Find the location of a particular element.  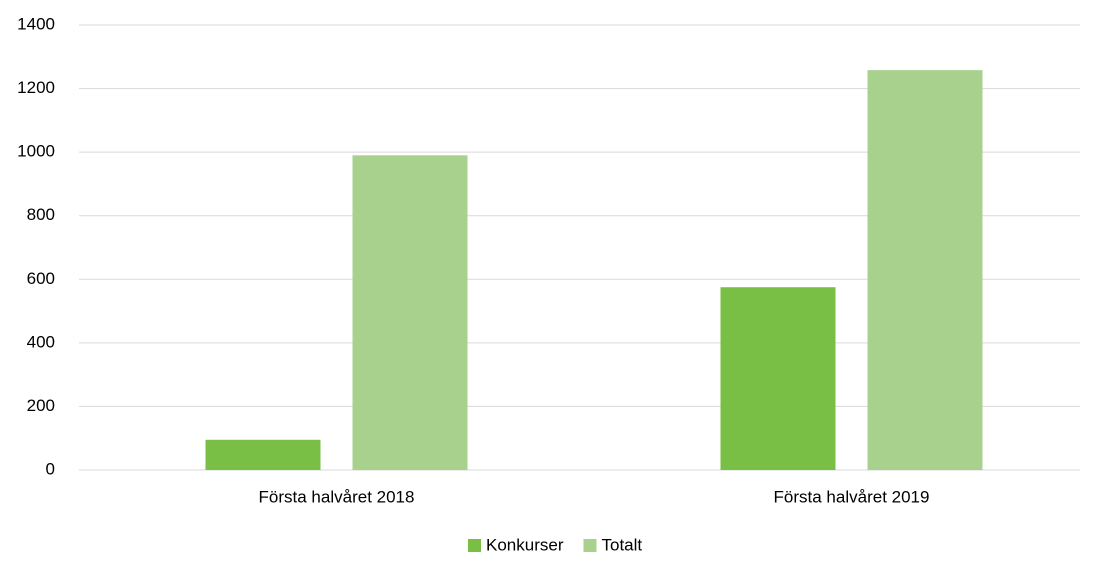

legend-label: Totalt is located at coordinates (621, 544).